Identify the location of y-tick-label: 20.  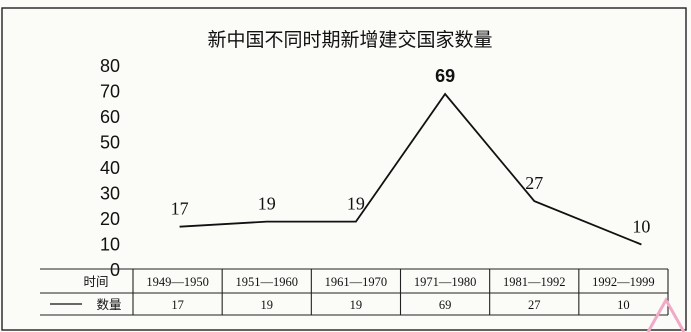
(110, 219).